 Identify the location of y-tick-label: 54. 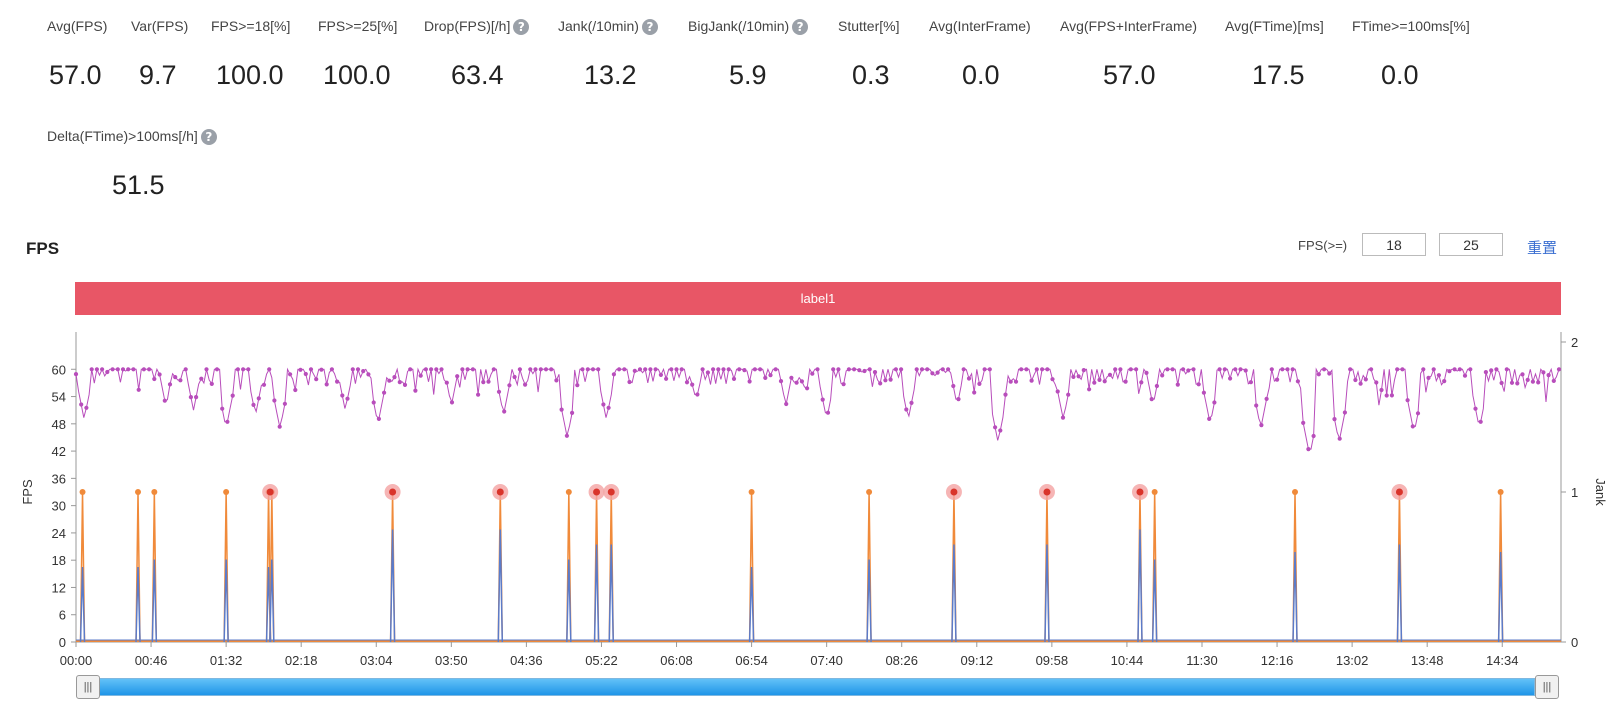
(59, 397).